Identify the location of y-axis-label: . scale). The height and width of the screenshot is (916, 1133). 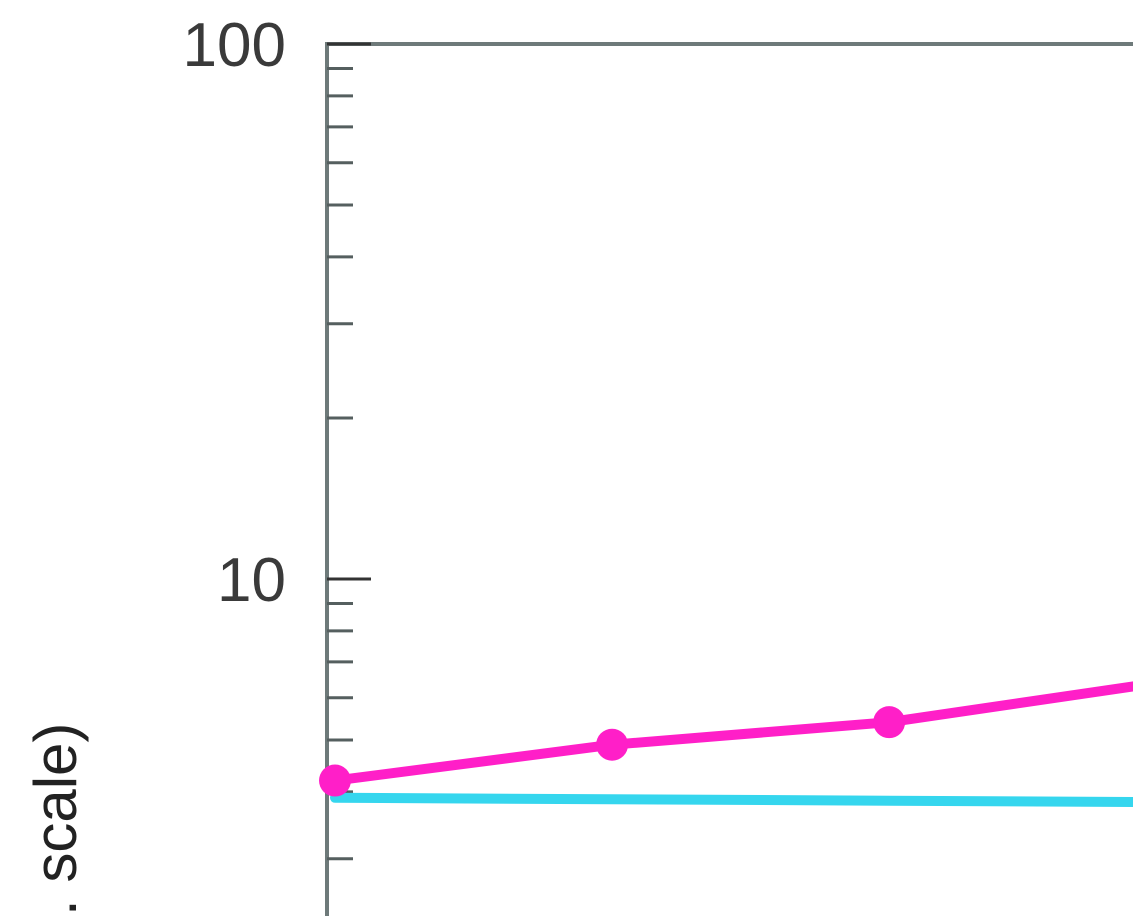
(55, 819).